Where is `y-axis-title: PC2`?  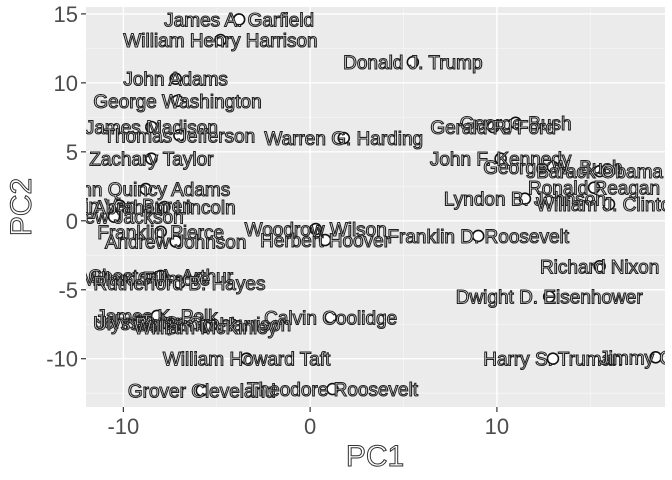
y-axis-title: PC2 is located at coordinates (21, 207).